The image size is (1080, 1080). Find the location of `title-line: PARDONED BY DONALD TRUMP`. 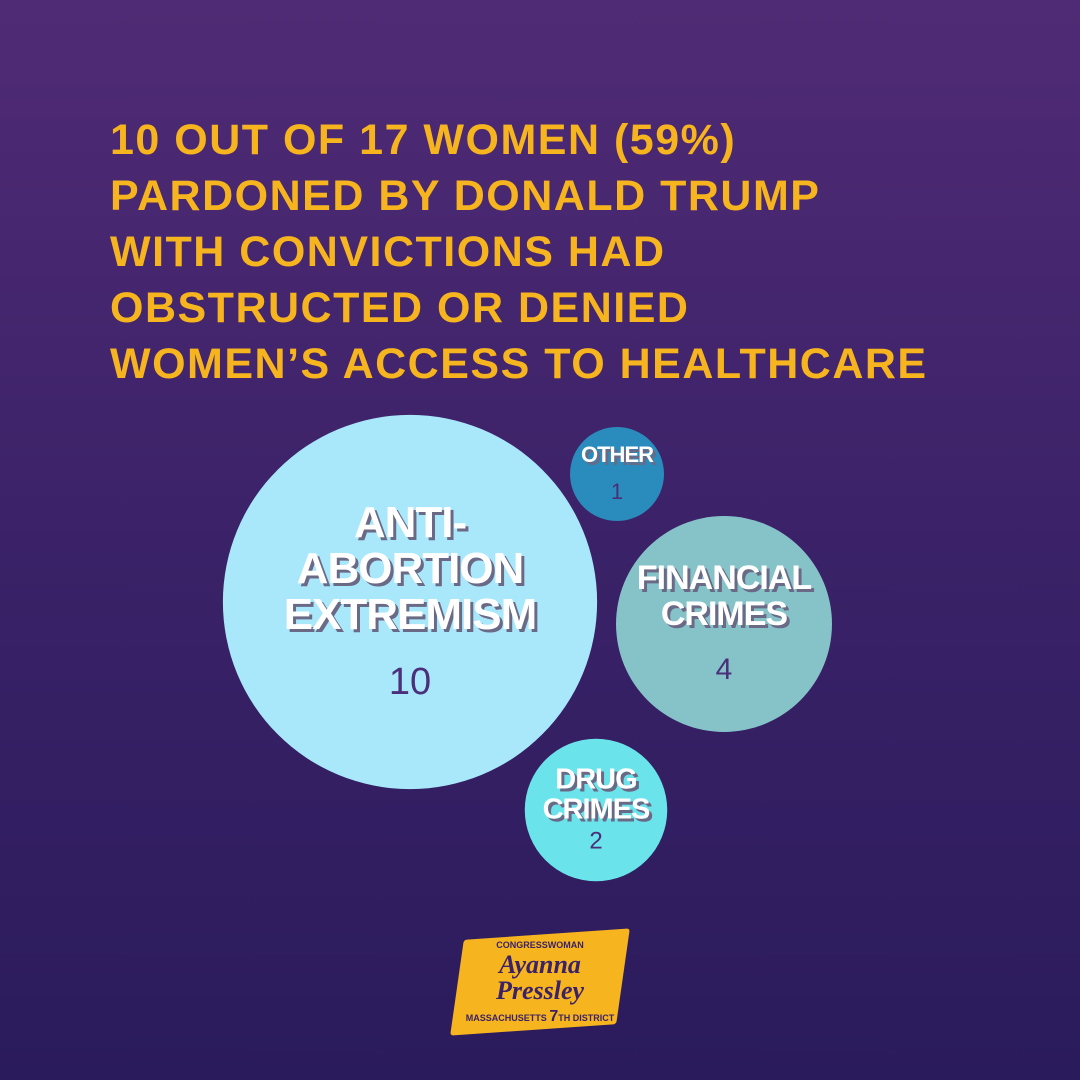

title-line: PARDONED BY DONALD TRUMP is located at coordinates (465, 196).